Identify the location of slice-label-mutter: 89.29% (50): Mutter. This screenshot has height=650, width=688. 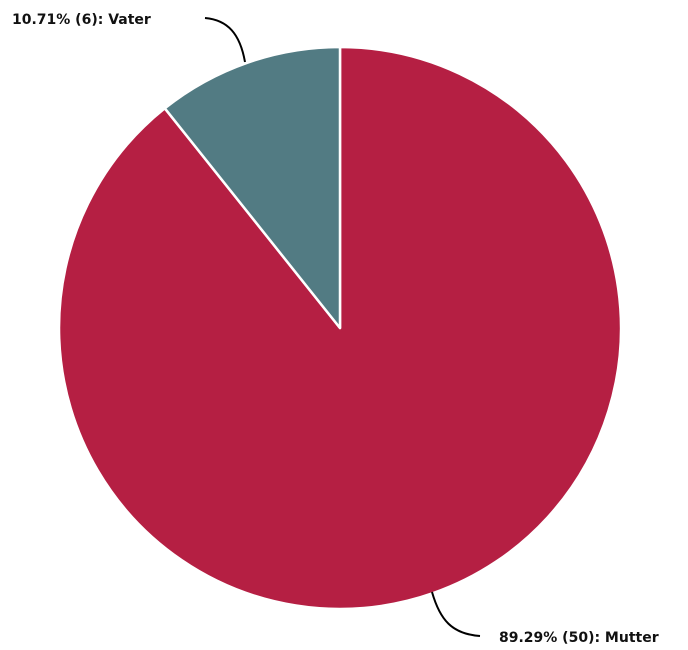
(579, 638).